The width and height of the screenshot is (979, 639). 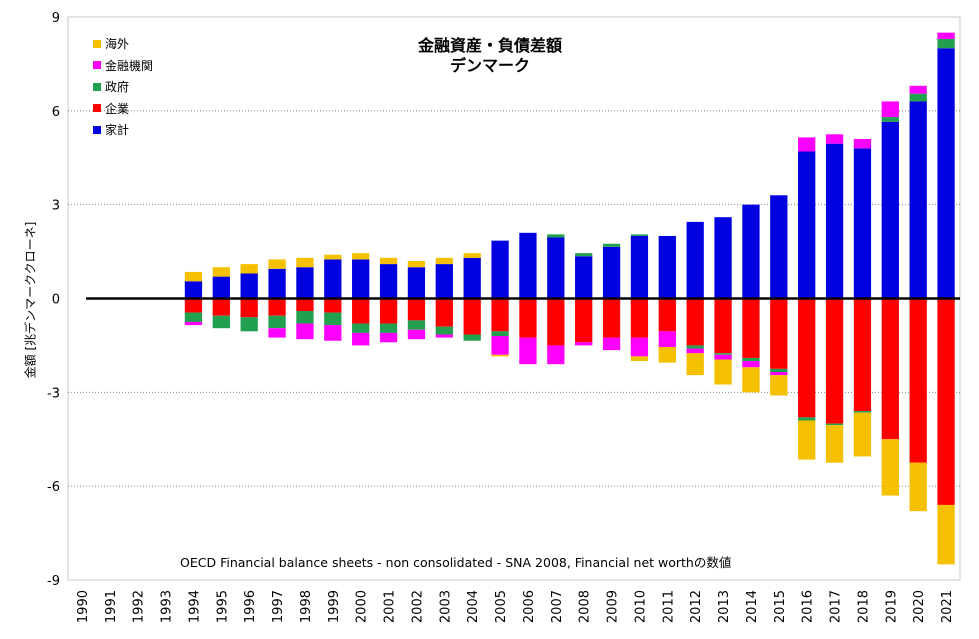 What do you see at coordinates (807, 419) in the screenshot?
I see `bar-2016-政府` at bounding box center [807, 419].